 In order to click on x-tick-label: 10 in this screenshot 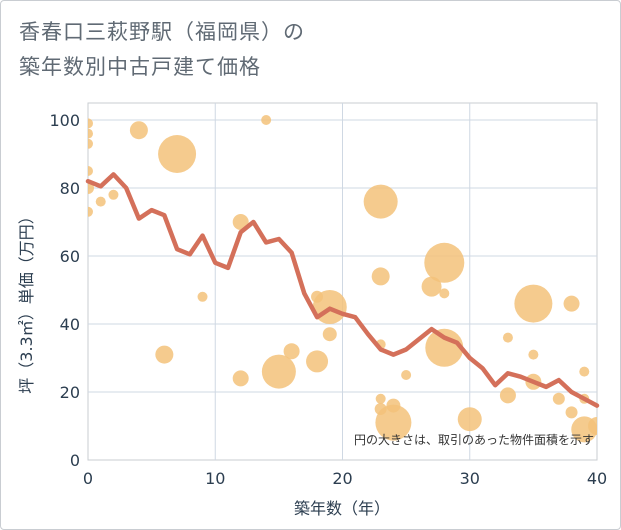, I will do `click(215, 478)`.